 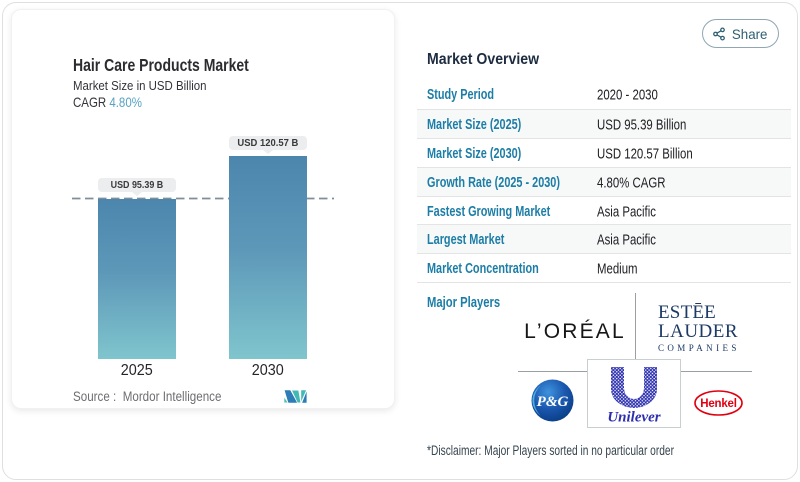 I want to click on svg-text: P&G, so click(x=553, y=402).